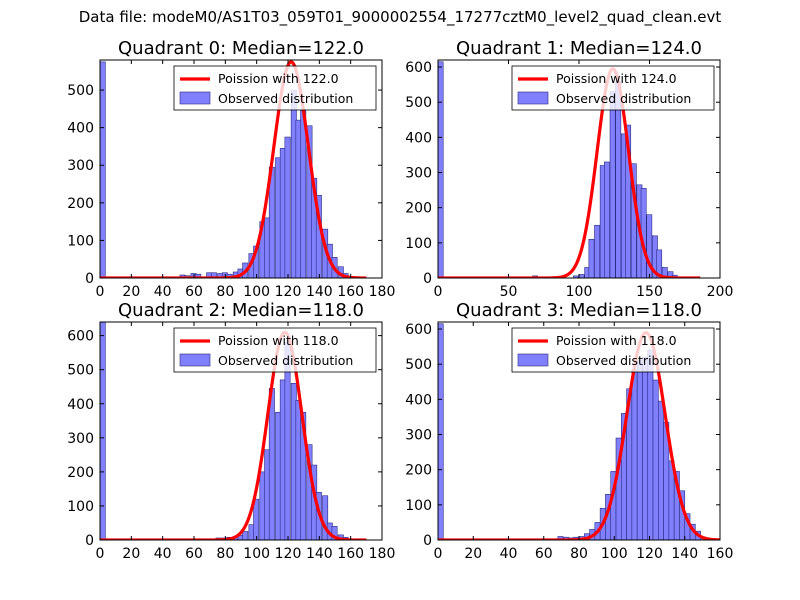 This screenshot has height=600, width=800. What do you see at coordinates (649, 292) in the screenshot?
I see `x-tick-label: 150` at bounding box center [649, 292].